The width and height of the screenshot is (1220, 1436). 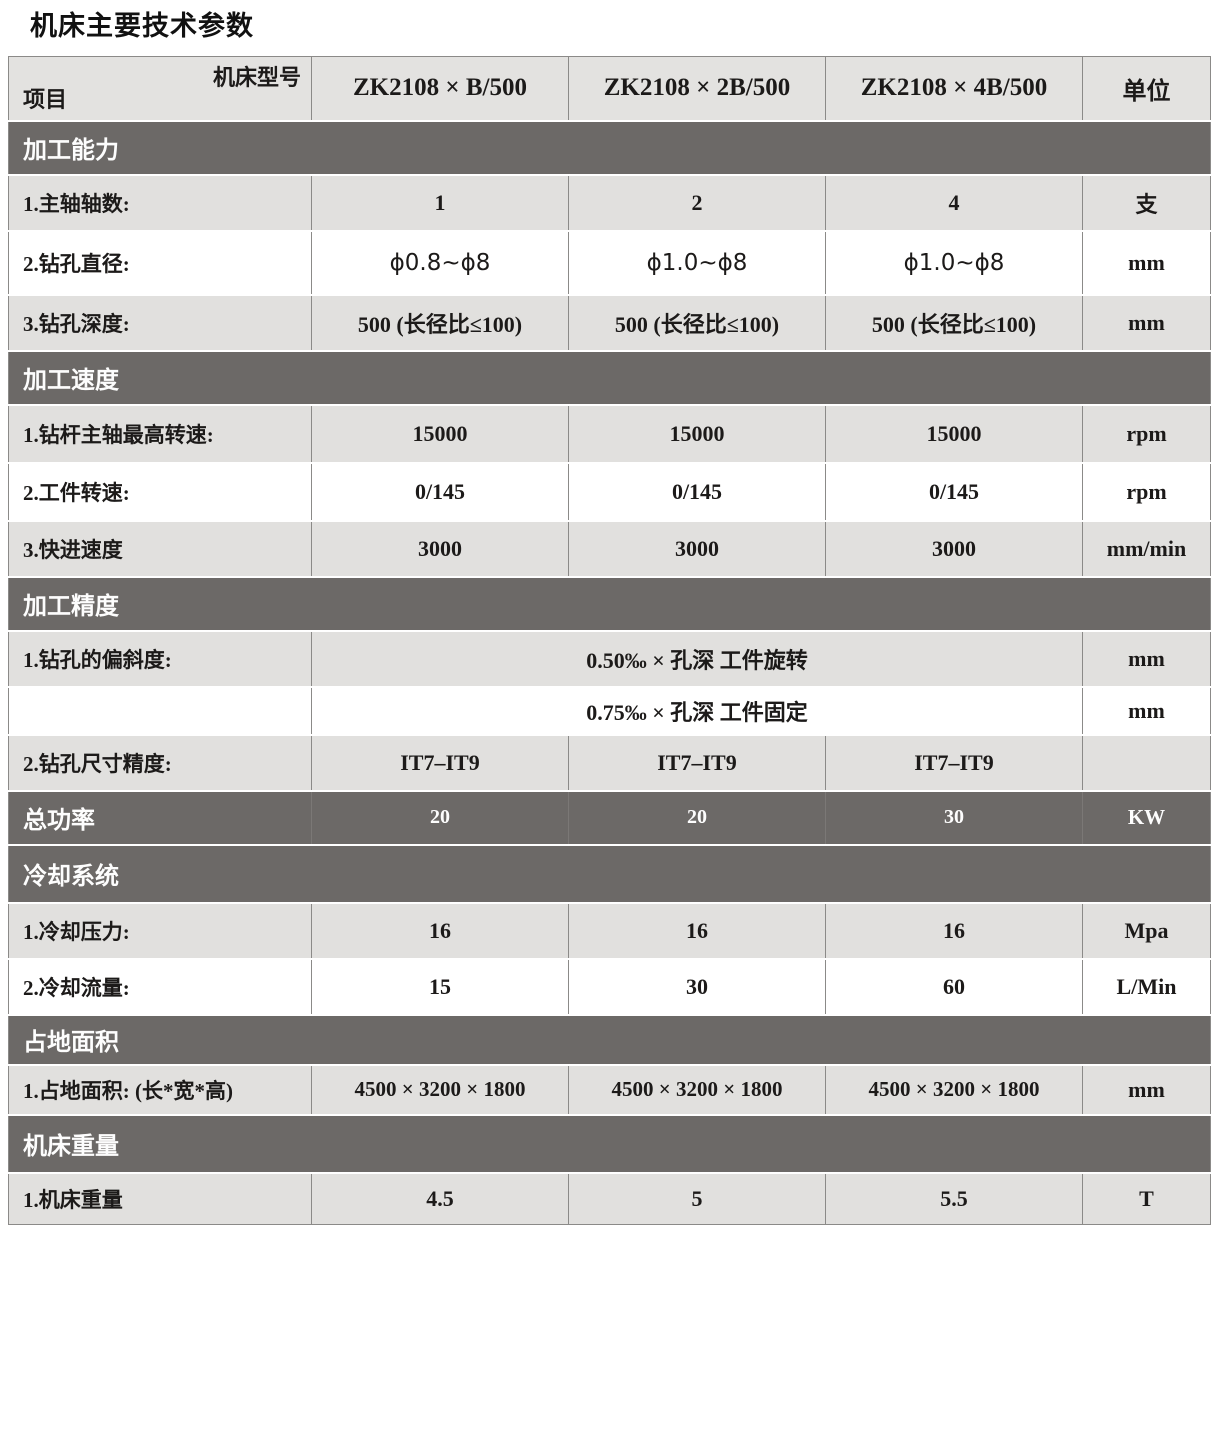 I want to click on value-cell: 15, so click(x=440, y=986).